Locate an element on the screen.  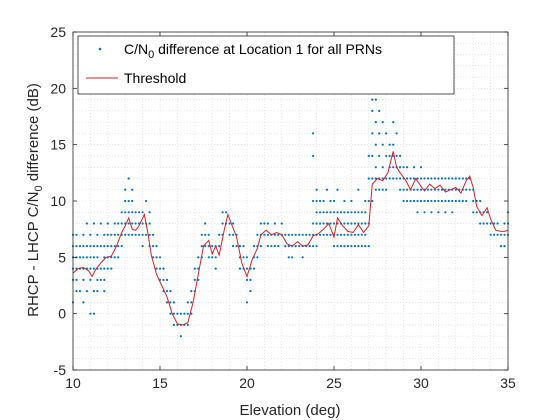
legend-box is located at coordinates (266, 65).